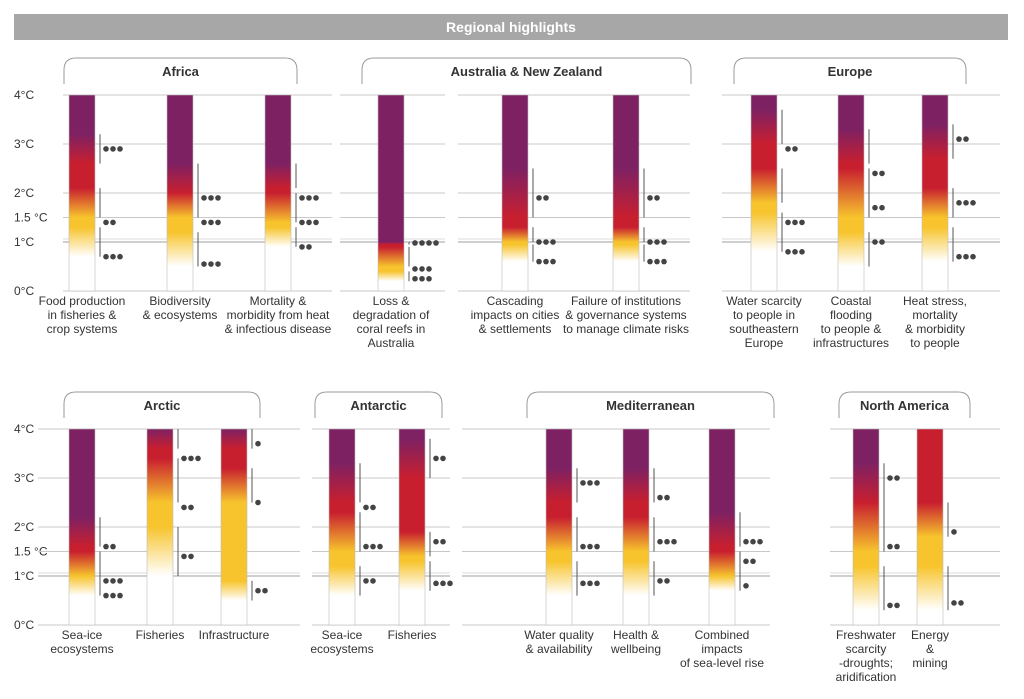 This screenshot has width=1024, height=699. Describe the element at coordinates (515, 315) in the screenshot. I see `ember-label: Cascading impacts on cities & settlements` at that location.